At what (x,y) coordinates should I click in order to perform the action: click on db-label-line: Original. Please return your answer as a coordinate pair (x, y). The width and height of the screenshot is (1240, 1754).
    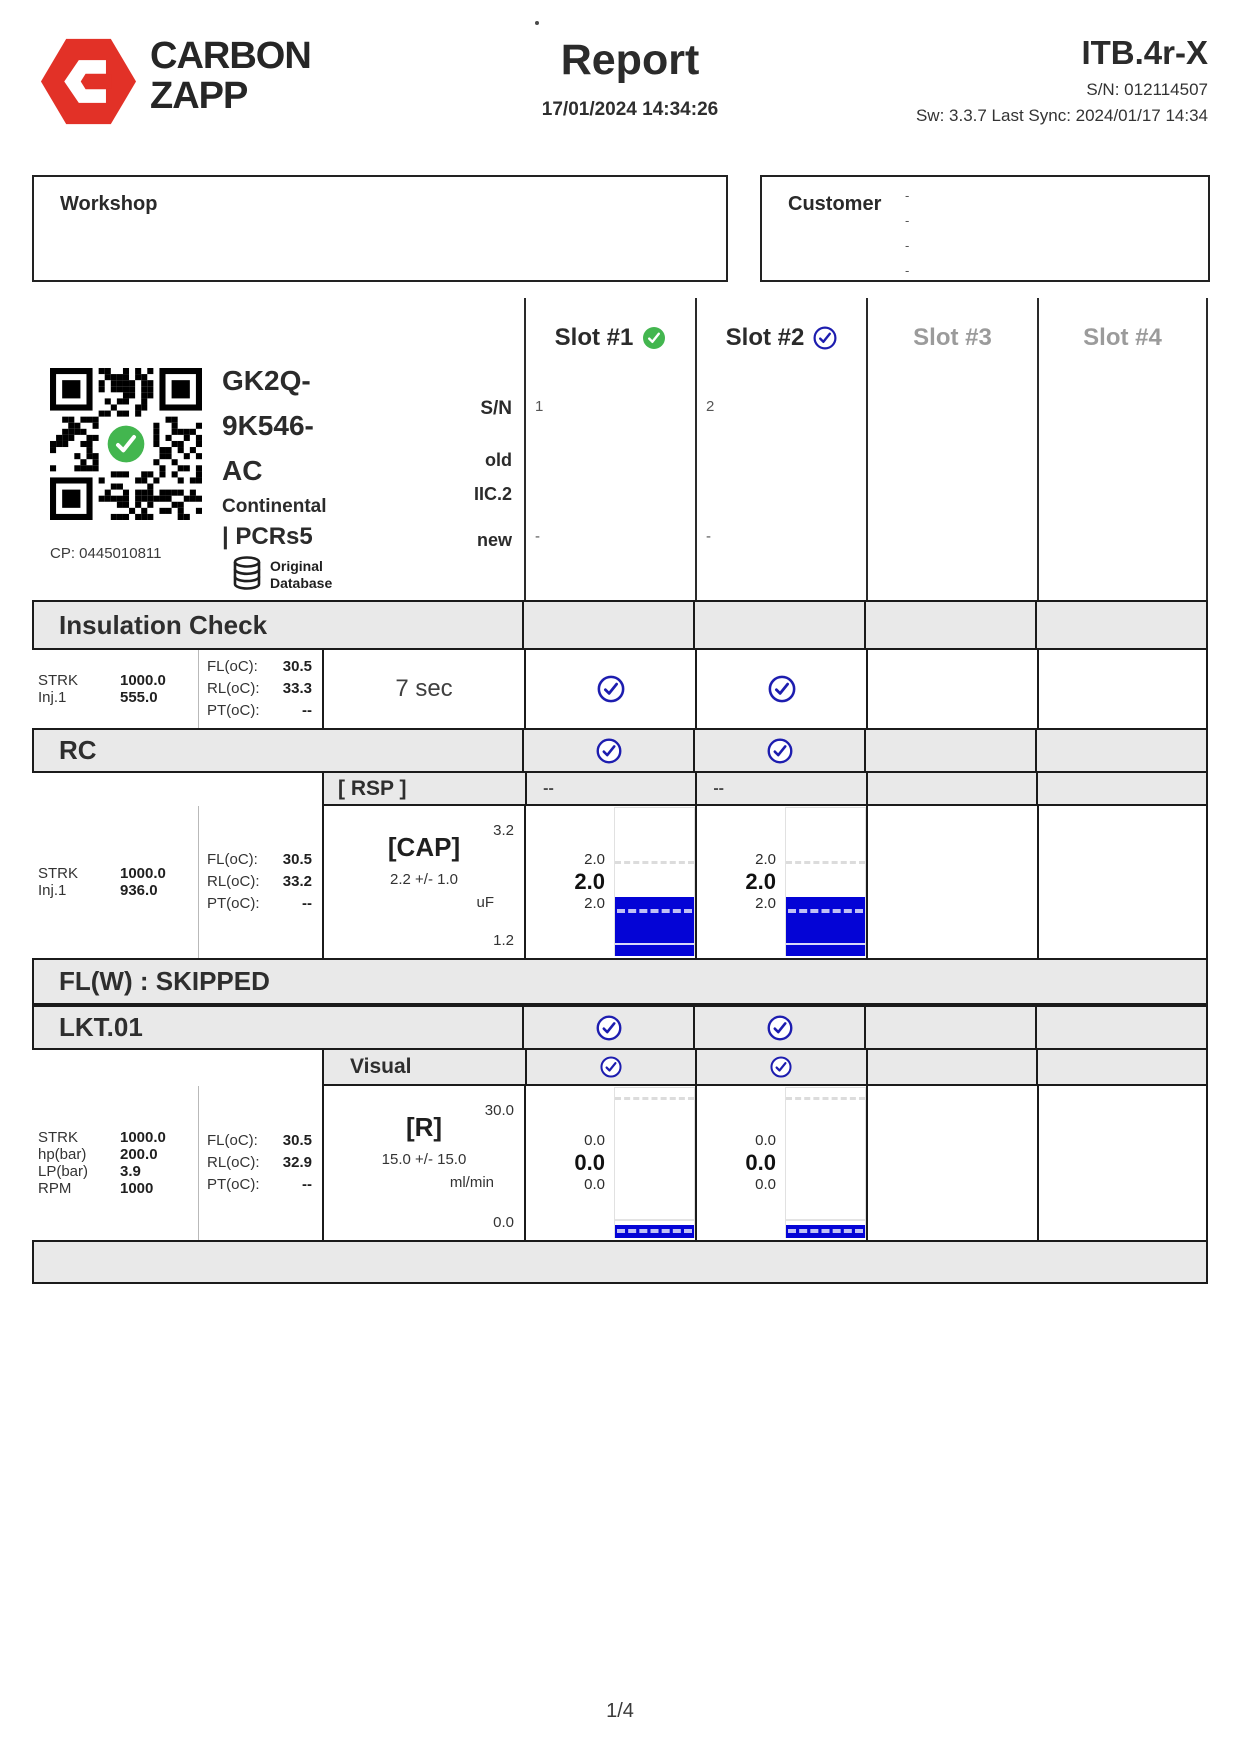
    Looking at the image, I should click on (296, 566).